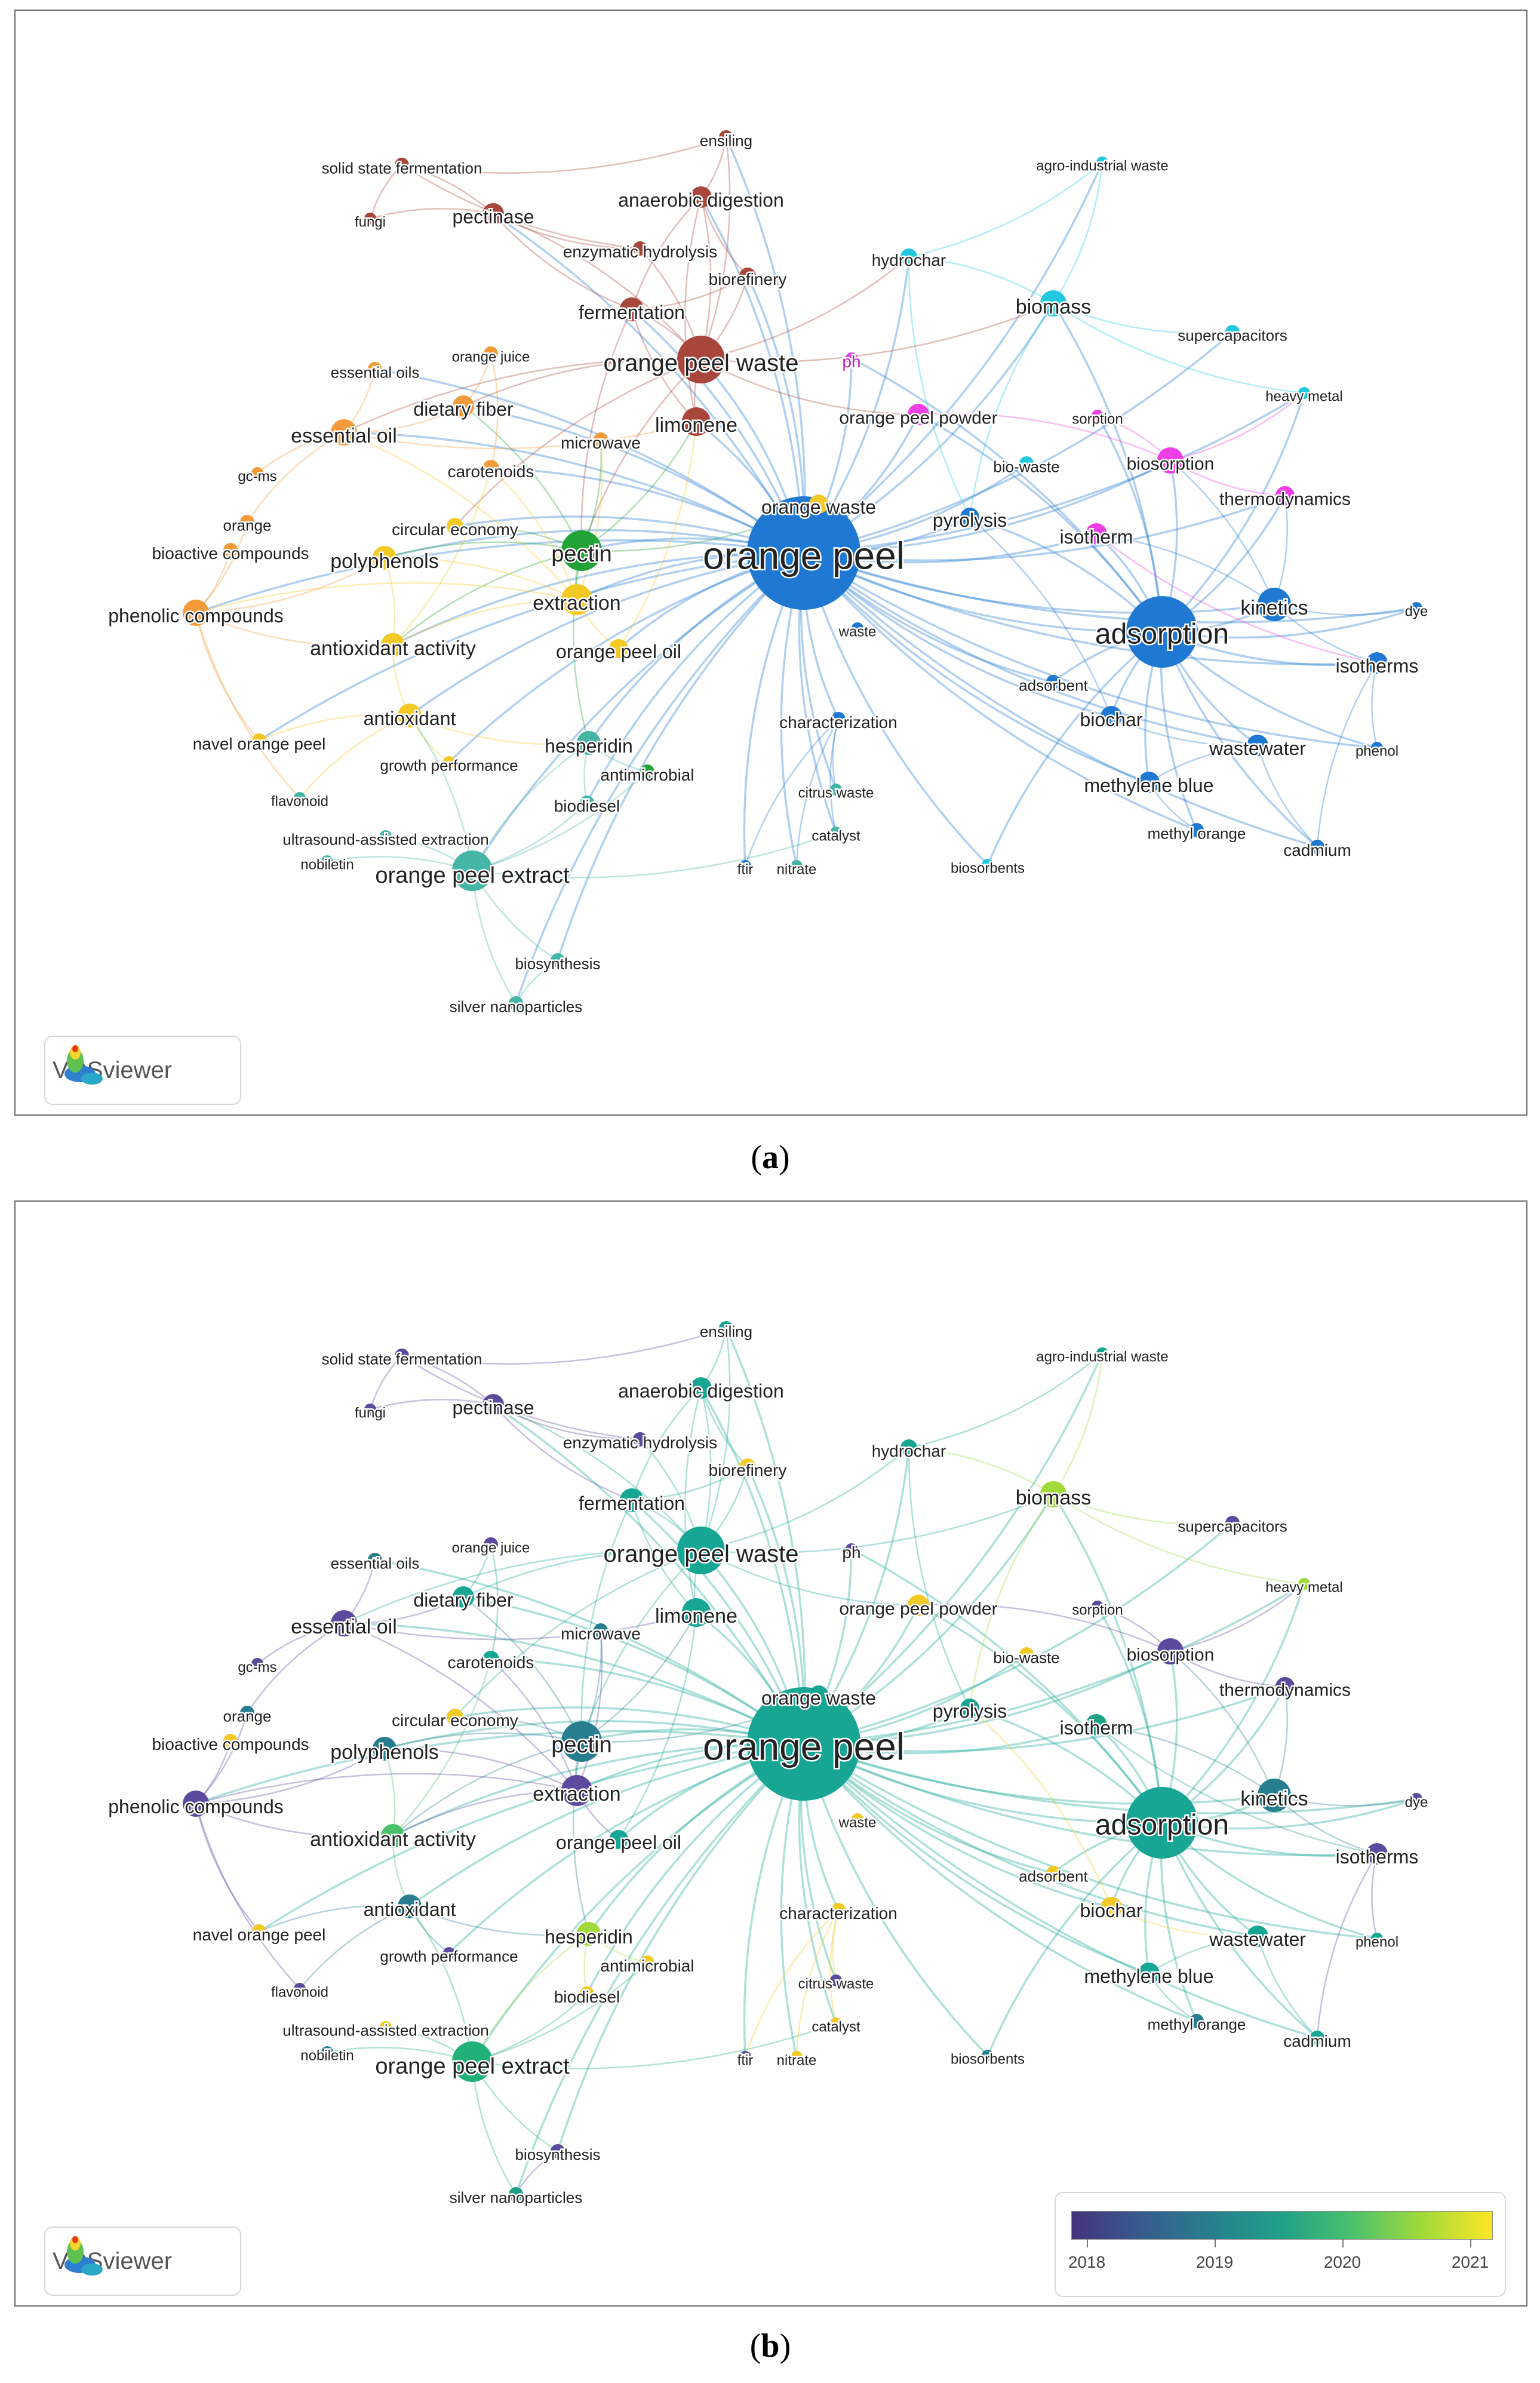  What do you see at coordinates (490, 1660) in the screenshot?
I see `node-carotenoids` at bounding box center [490, 1660].